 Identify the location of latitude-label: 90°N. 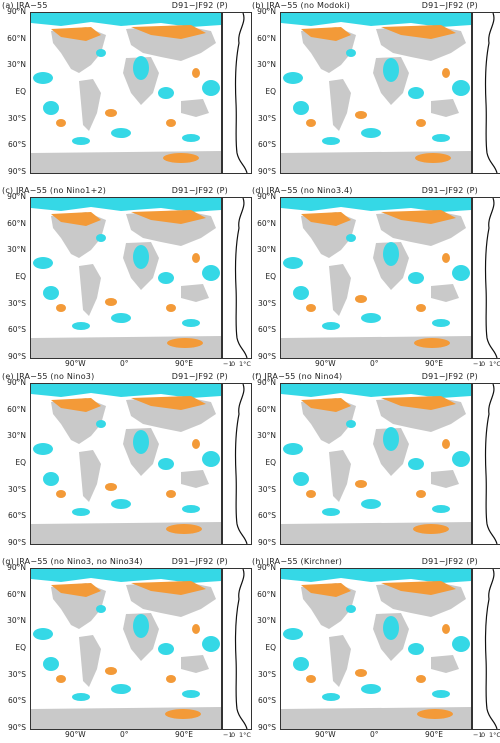
(16, 196).